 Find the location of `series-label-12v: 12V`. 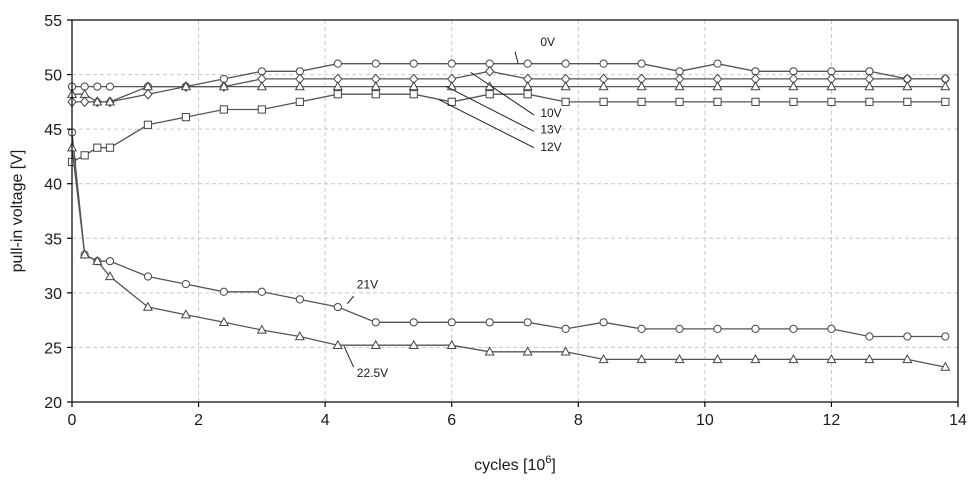

series-label-12v: 12V is located at coordinates (550, 147).